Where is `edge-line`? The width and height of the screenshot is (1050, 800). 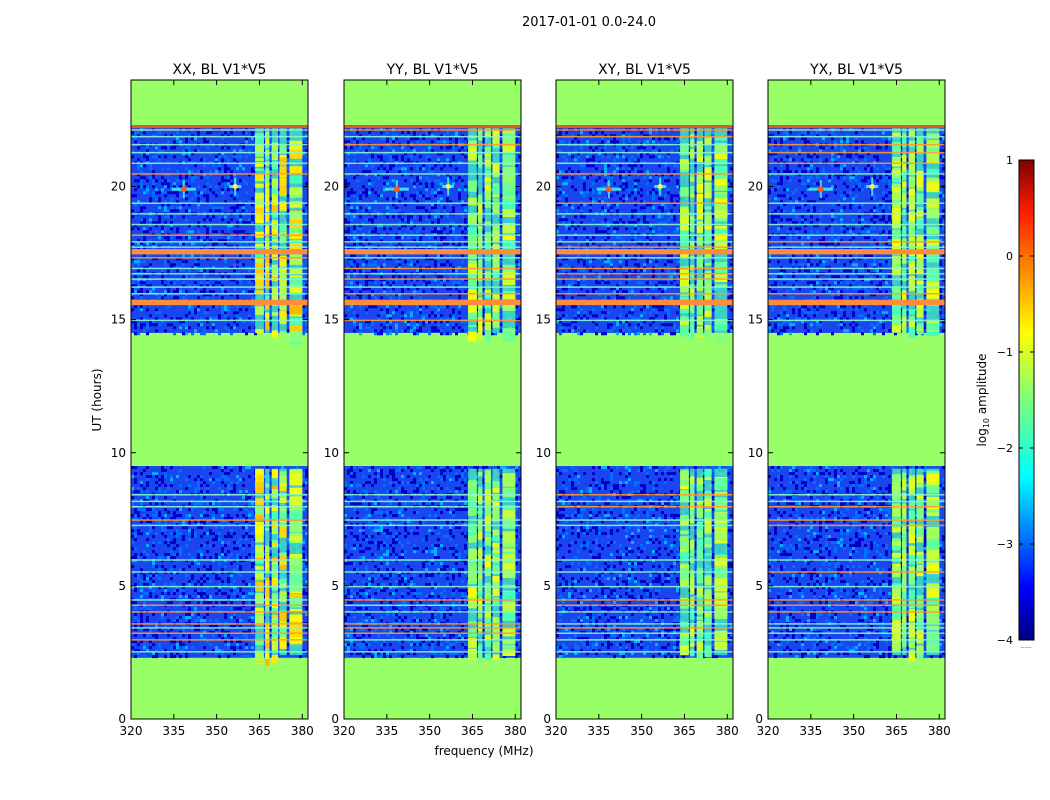 edge-line is located at coordinates (219, 127).